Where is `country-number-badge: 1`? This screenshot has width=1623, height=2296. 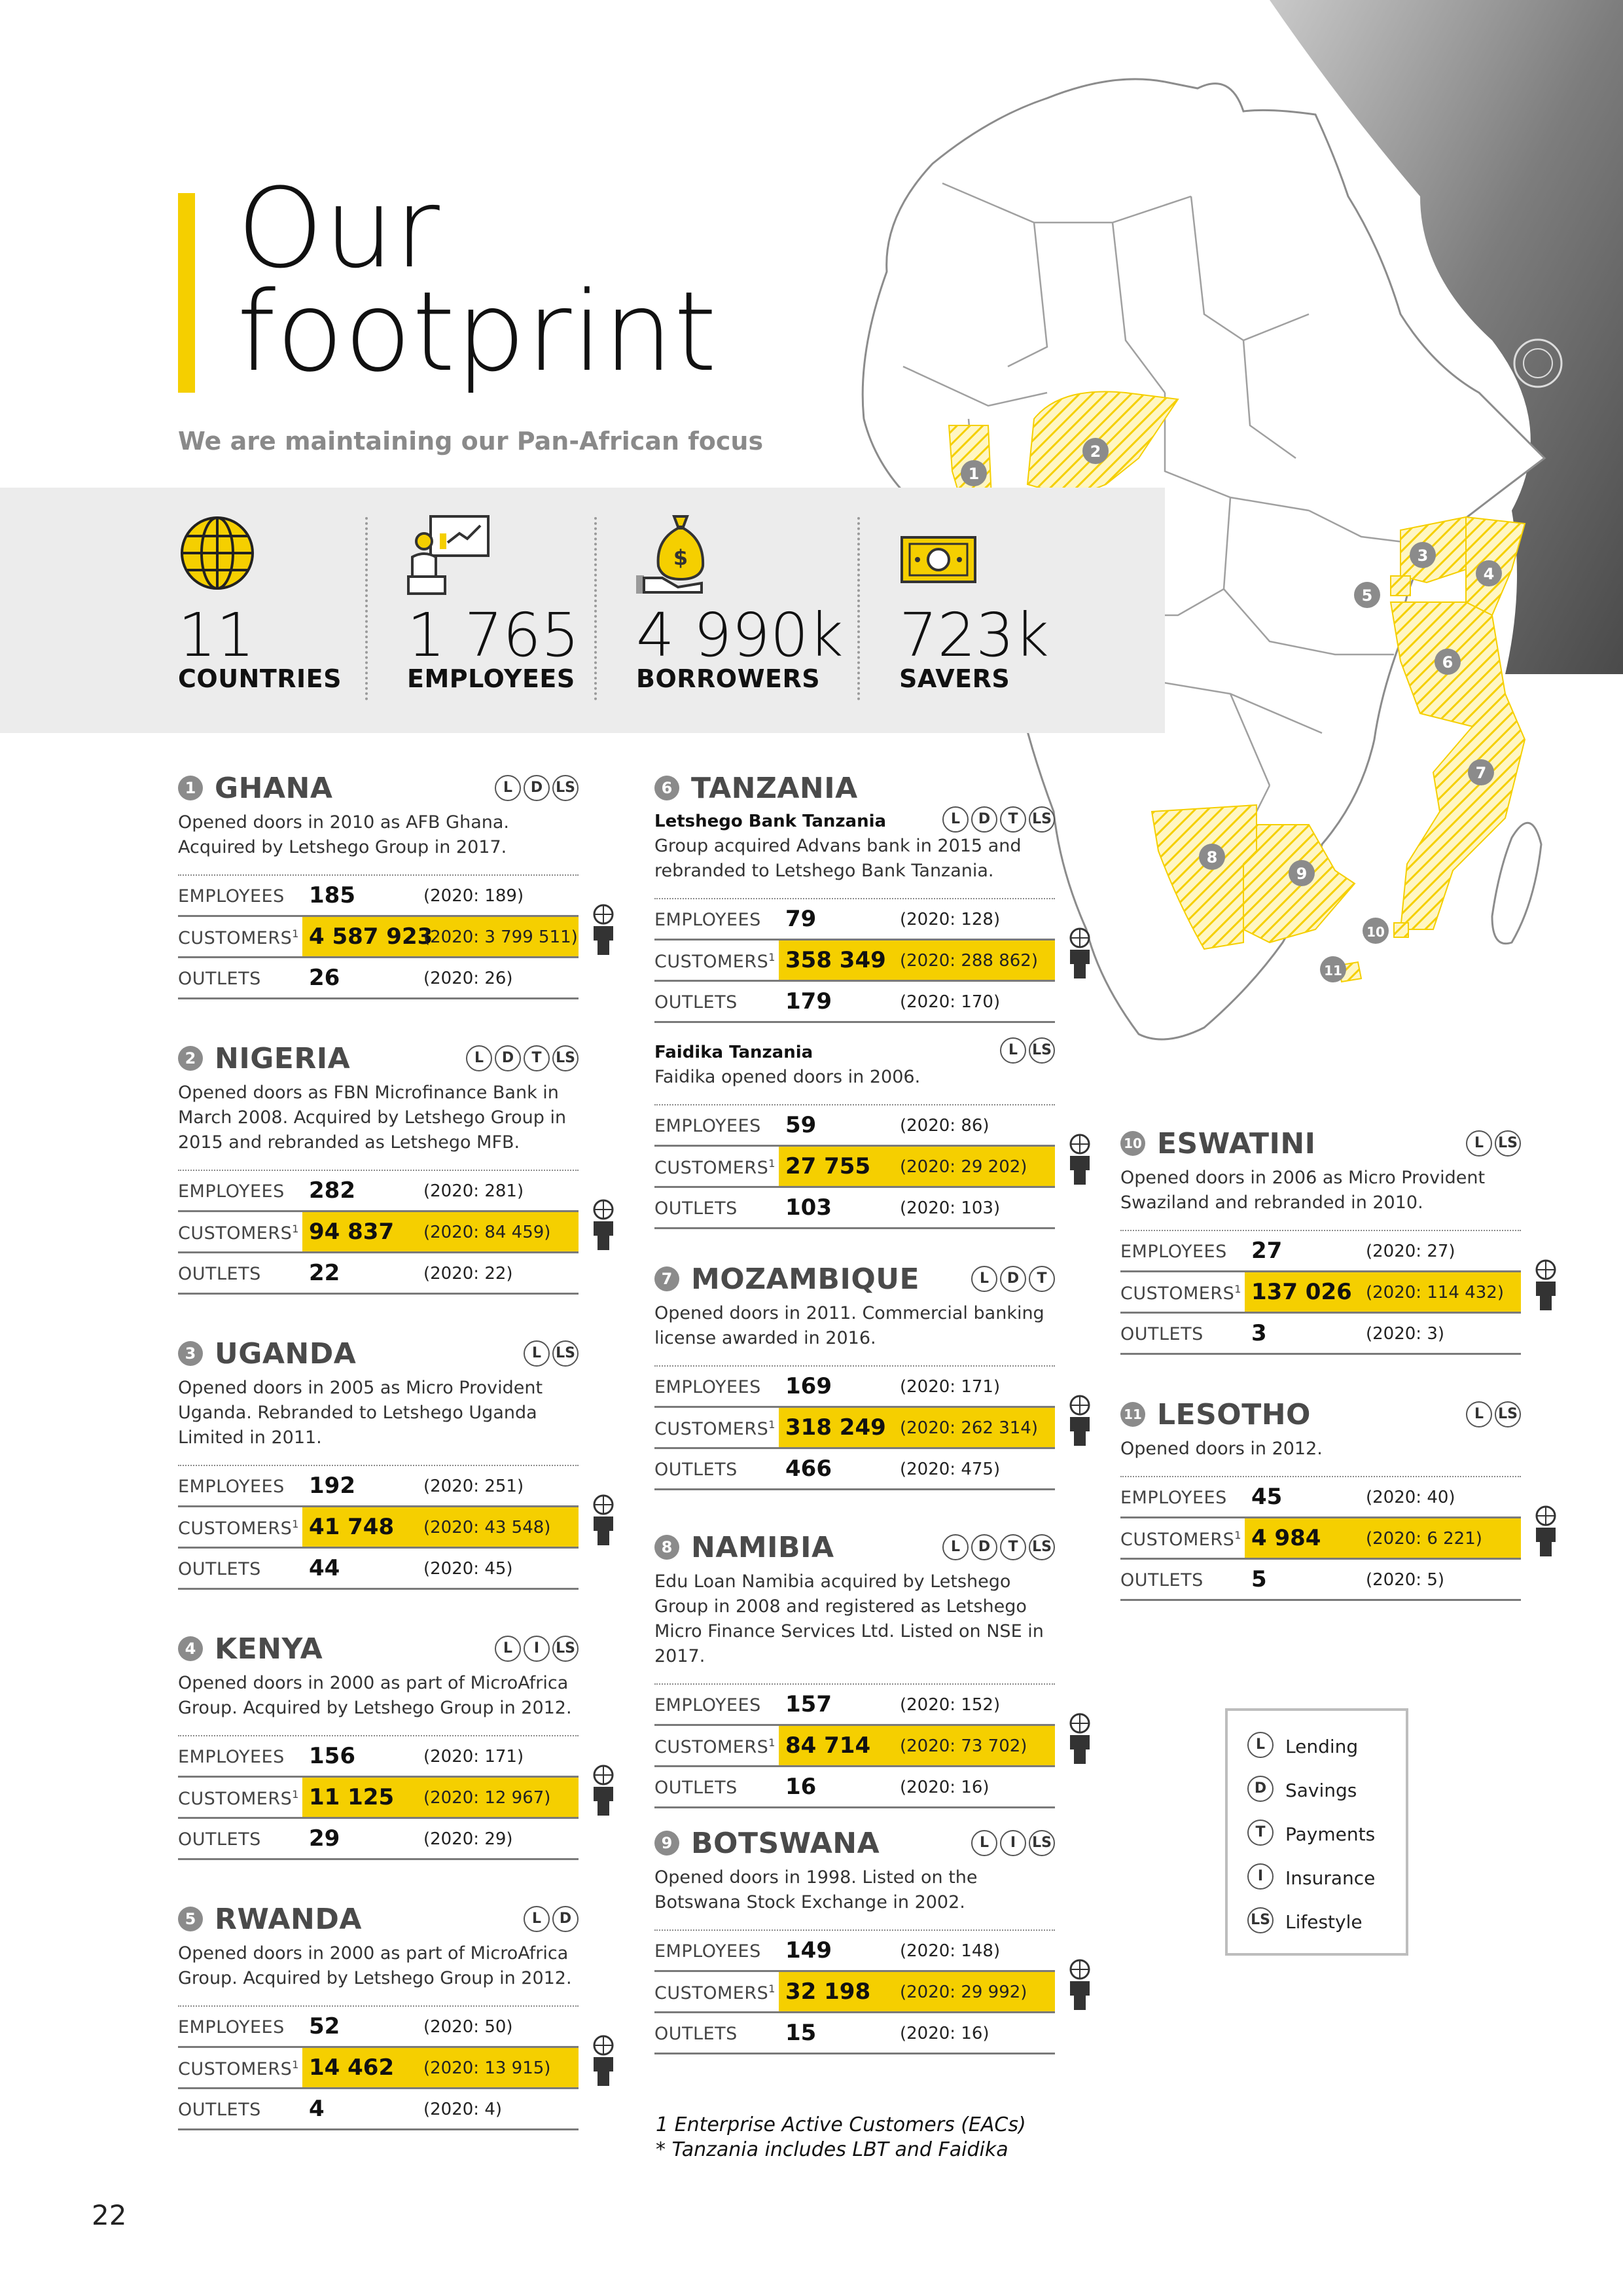 country-number-badge: 1 is located at coordinates (191, 788).